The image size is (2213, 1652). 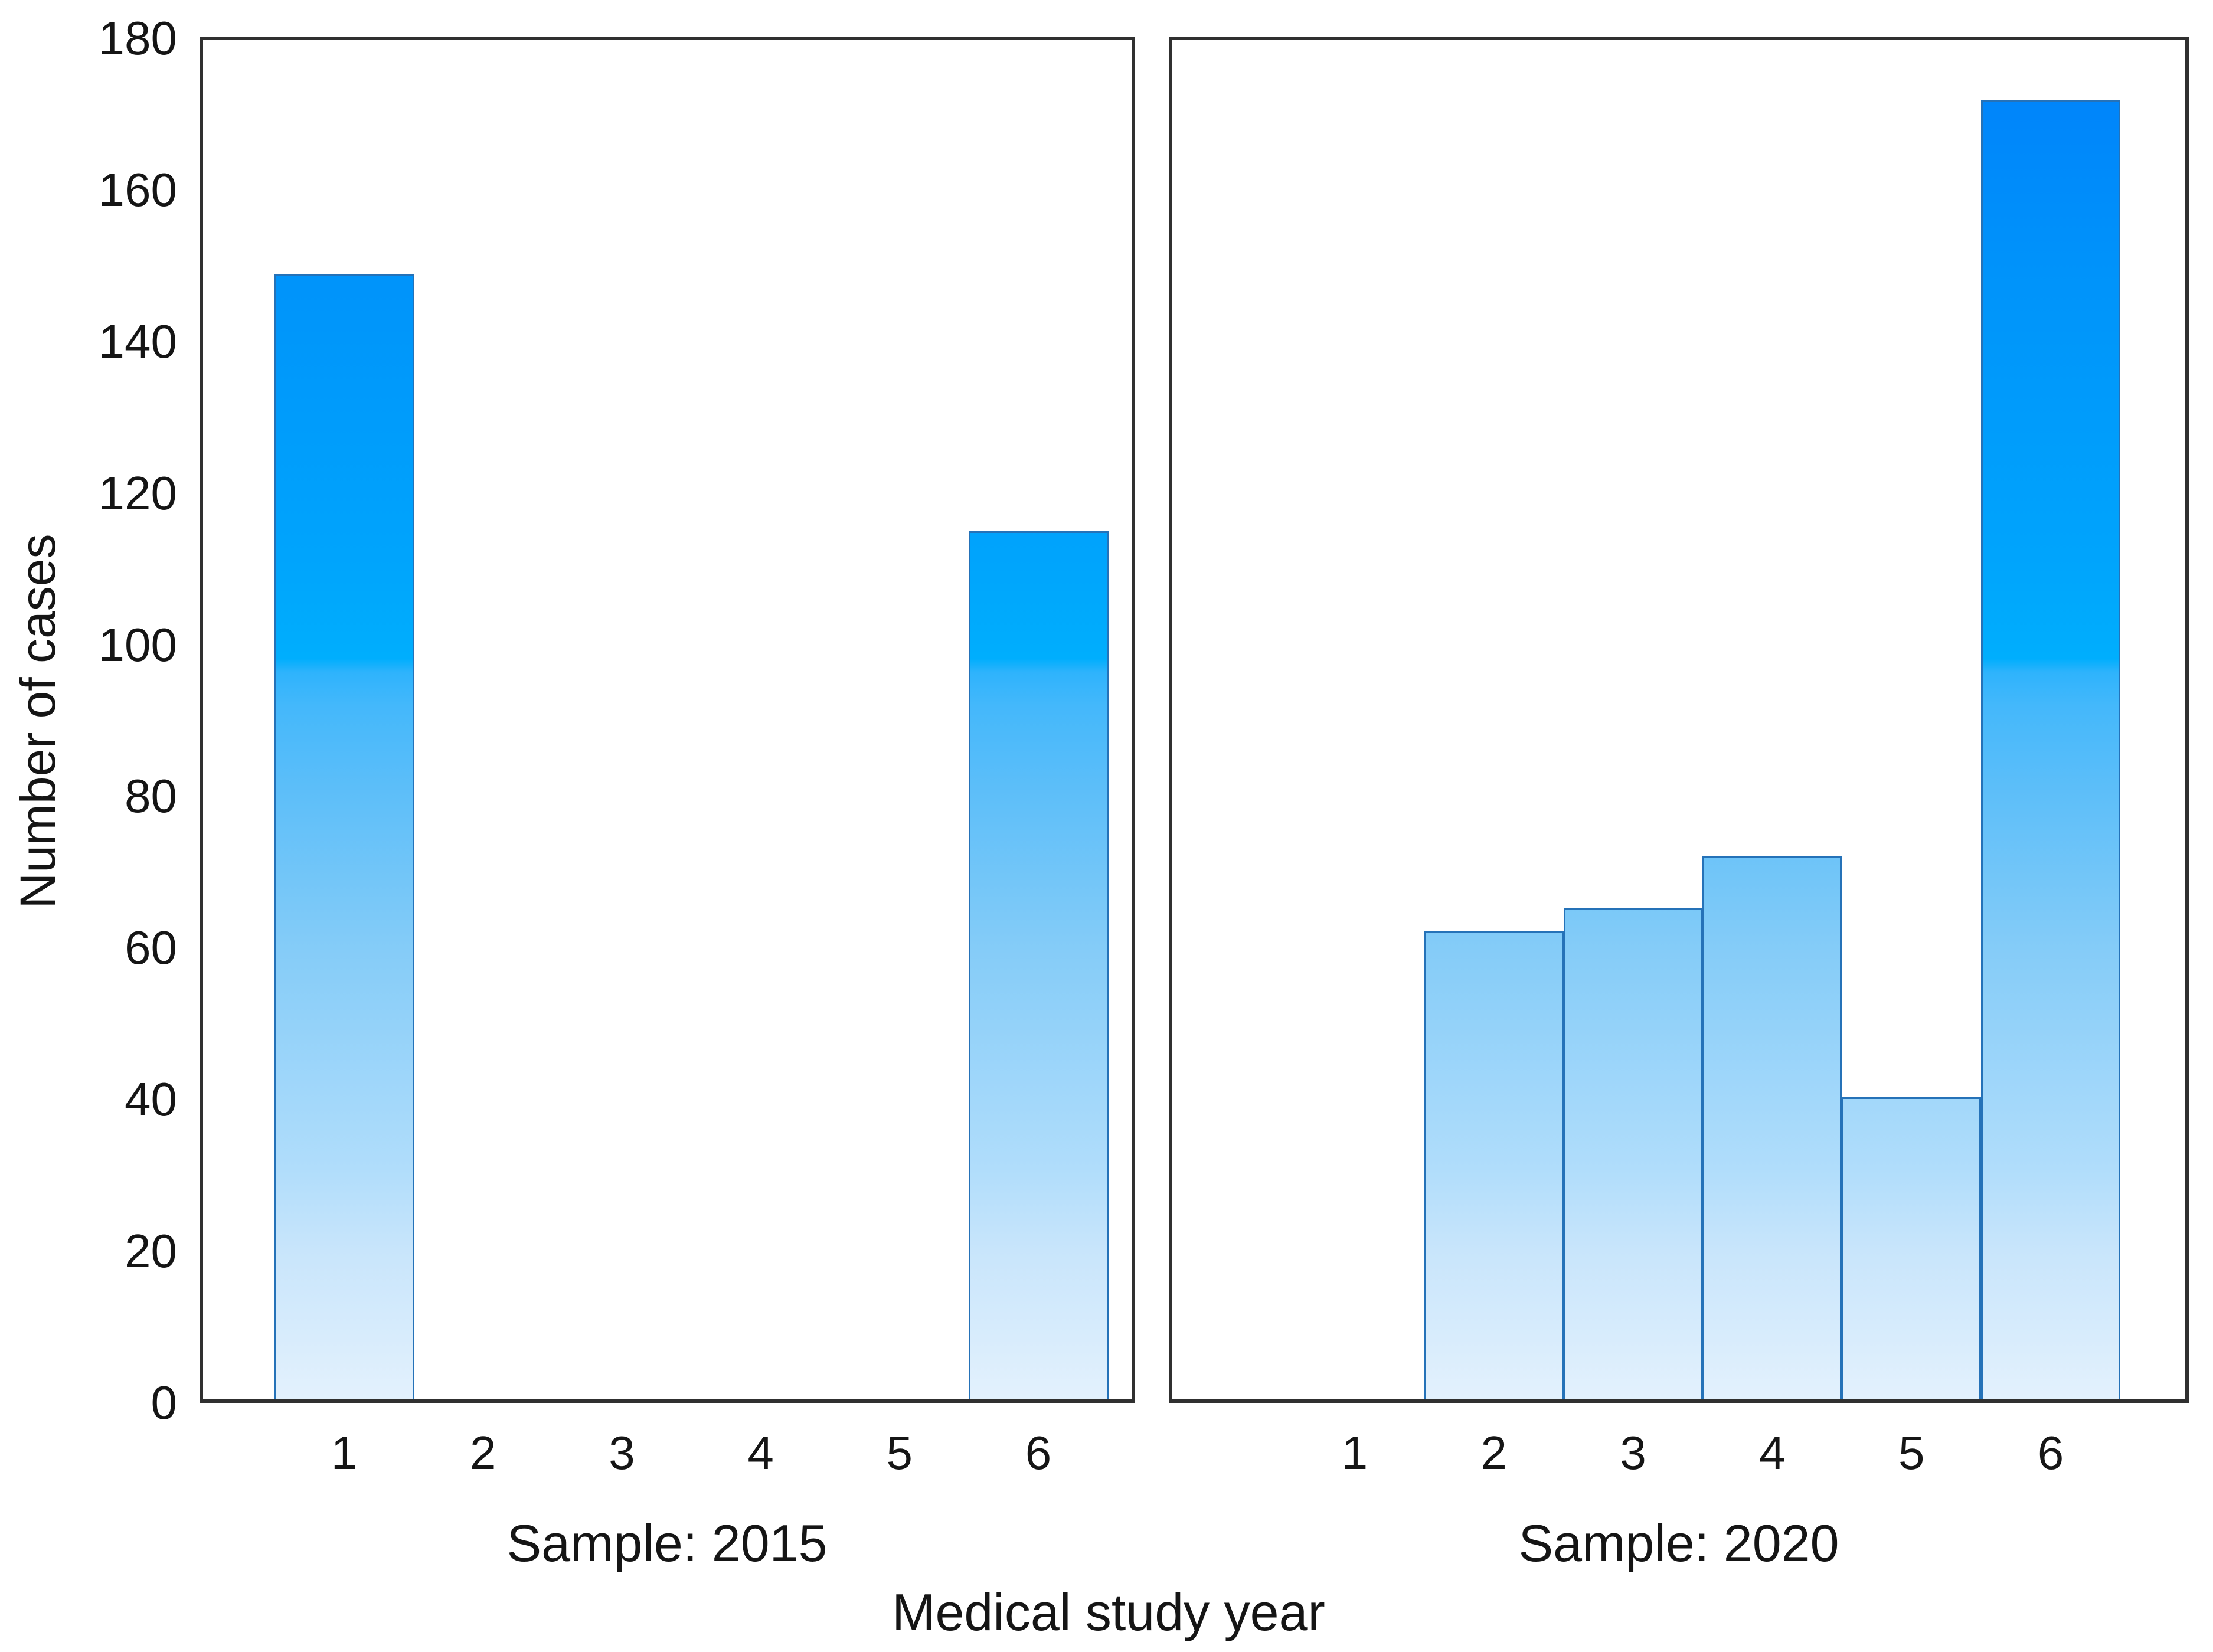 What do you see at coordinates (137, 493) in the screenshot?
I see `y-tick-label: 120` at bounding box center [137, 493].